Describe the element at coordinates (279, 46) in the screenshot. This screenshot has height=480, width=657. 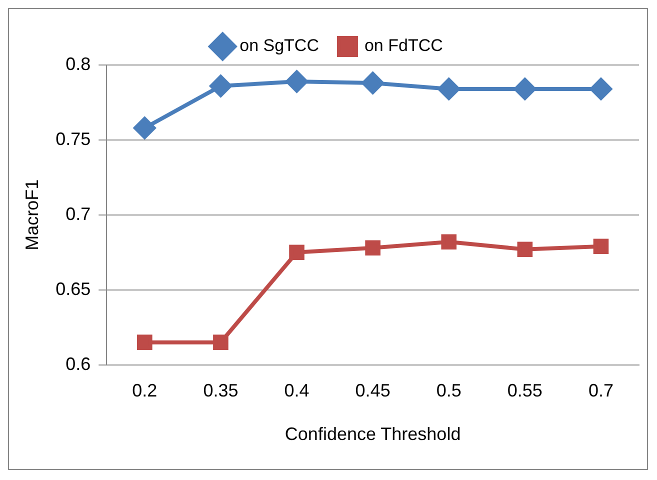
I see `legend-label: on SgTCC` at that location.